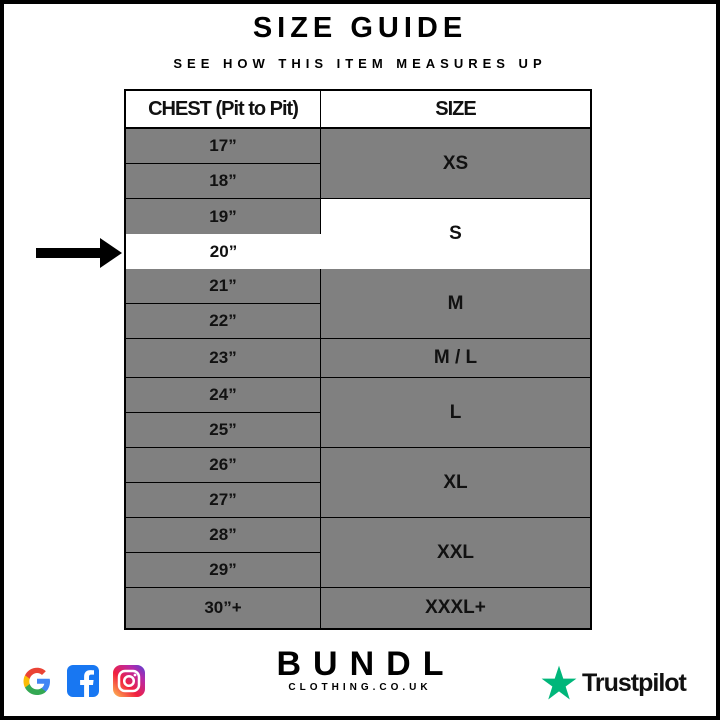  What do you see at coordinates (223, 358) in the screenshot?
I see `chest-cell: 23”` at bounding box center [223, 358].